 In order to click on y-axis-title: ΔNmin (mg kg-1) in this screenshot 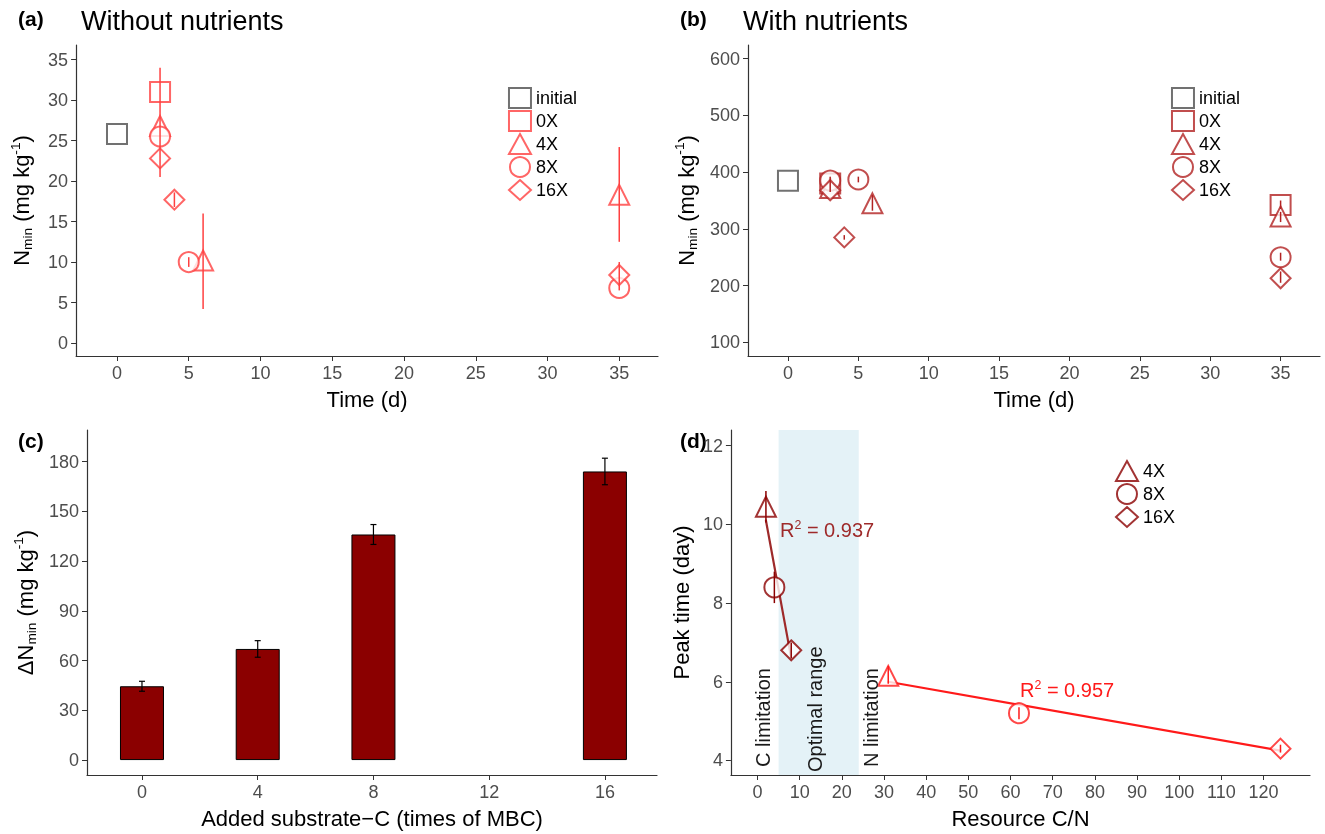, I will do `click(25, 602)`.